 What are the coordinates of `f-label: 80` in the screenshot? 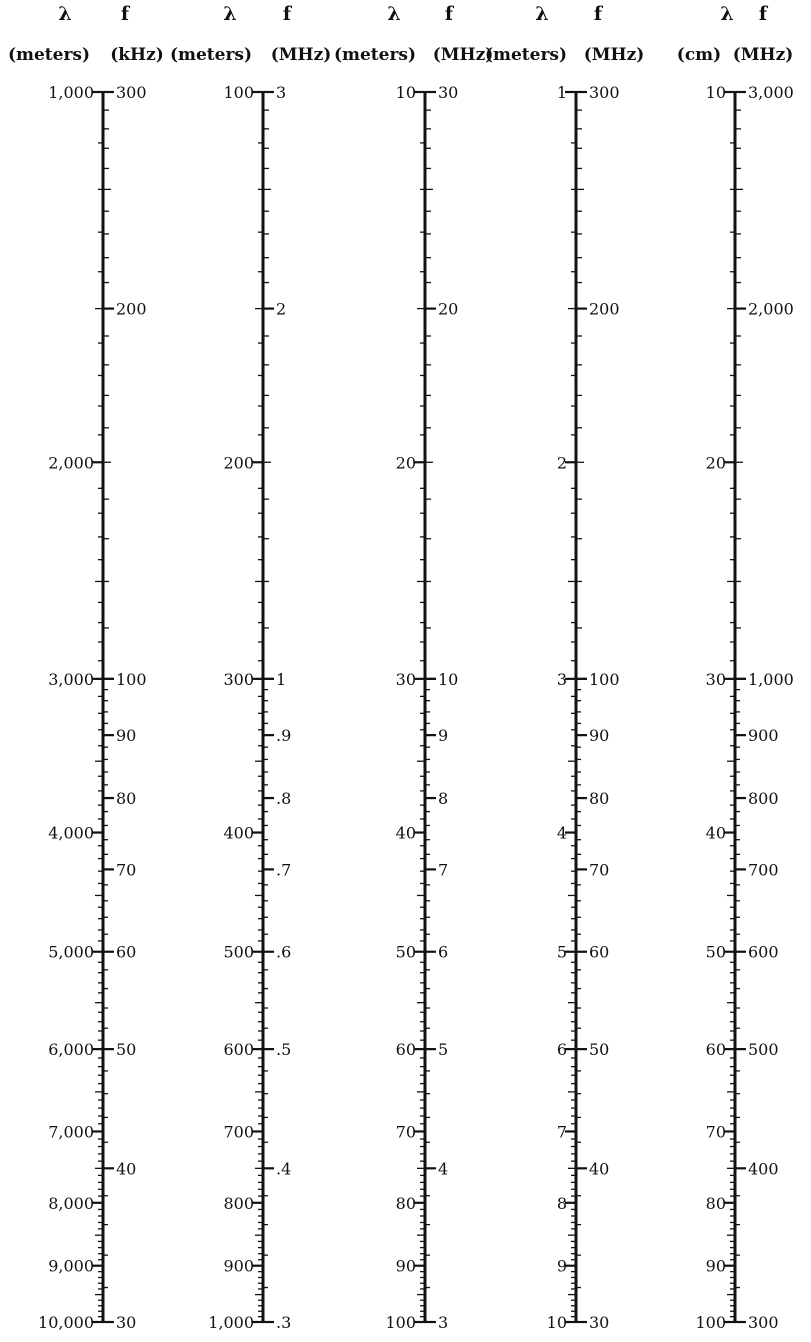 It's located at (599, 798).